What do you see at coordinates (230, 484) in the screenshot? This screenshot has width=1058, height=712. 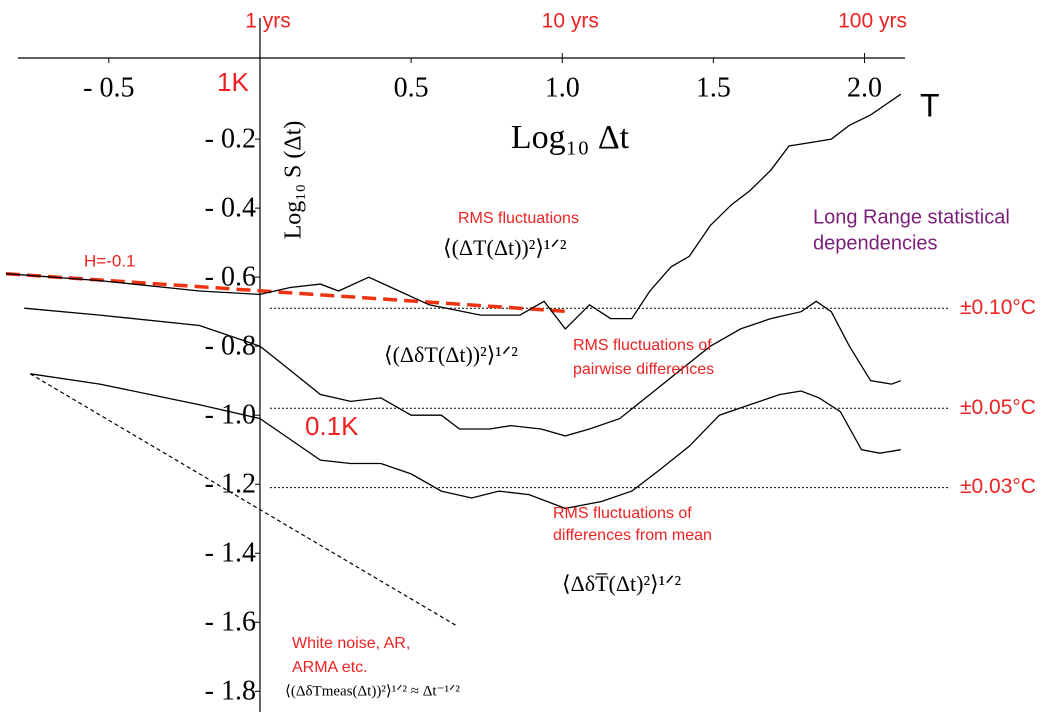 I see `y-tick-label: - 1.2` at bounding box center [230, 484].